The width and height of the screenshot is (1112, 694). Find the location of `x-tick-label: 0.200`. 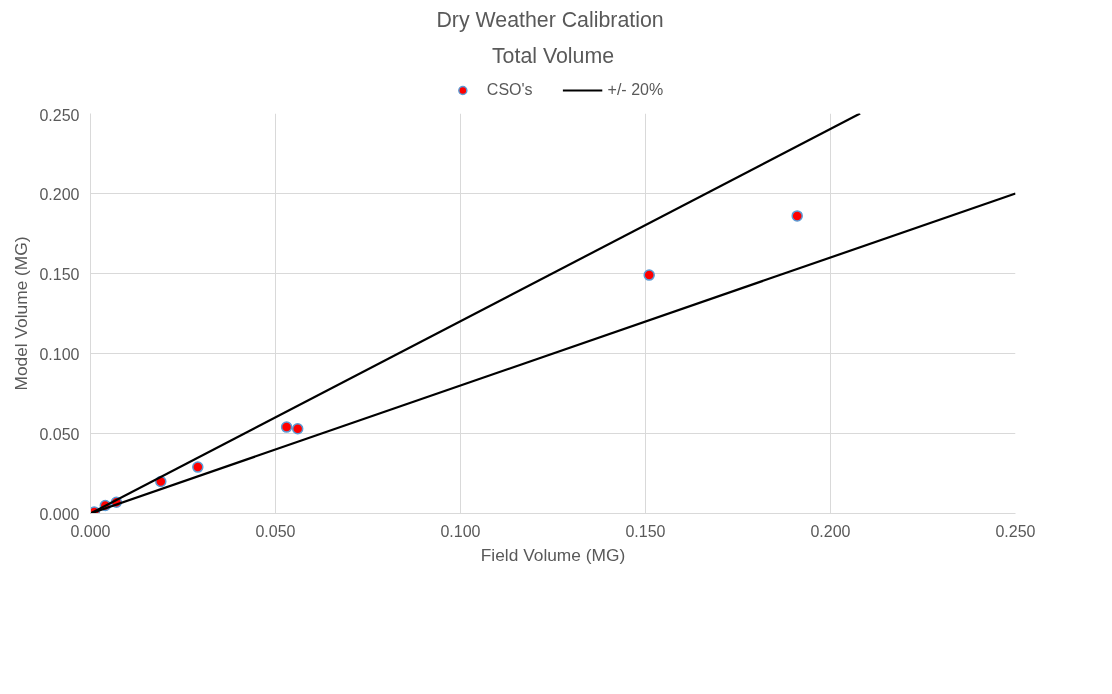

x-tick-label: 0.200 is located at coordinates (830, 531).